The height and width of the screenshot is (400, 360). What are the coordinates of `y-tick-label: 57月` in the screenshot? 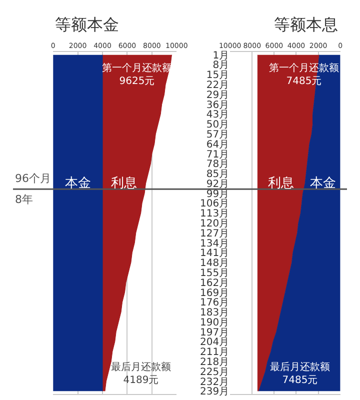 It's located at (218, 134).